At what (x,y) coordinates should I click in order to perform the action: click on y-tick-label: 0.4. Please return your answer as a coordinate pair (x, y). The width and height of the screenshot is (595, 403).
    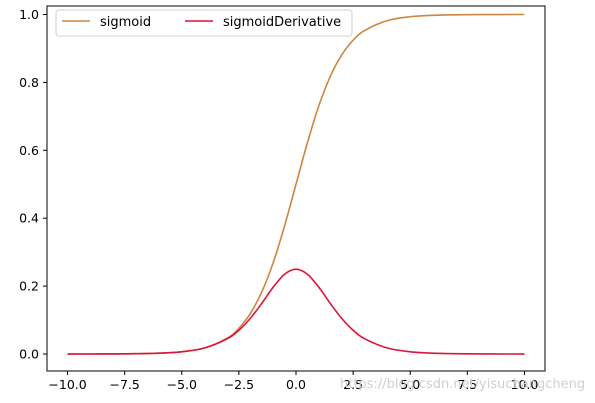
    Looking at the image, I should click on (29, 218).